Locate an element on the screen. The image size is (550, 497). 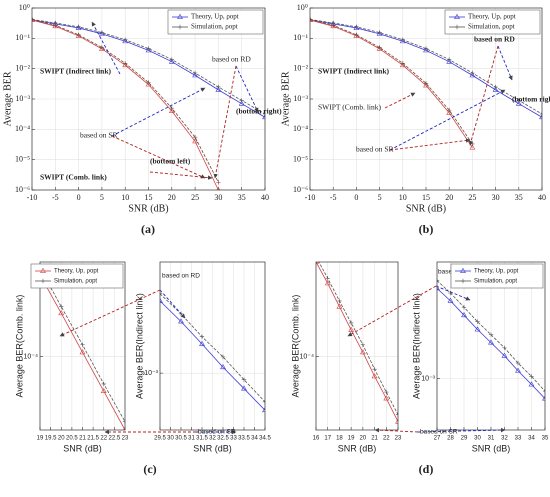
annotation: (bottom left) is located at coordinates (170, 161).